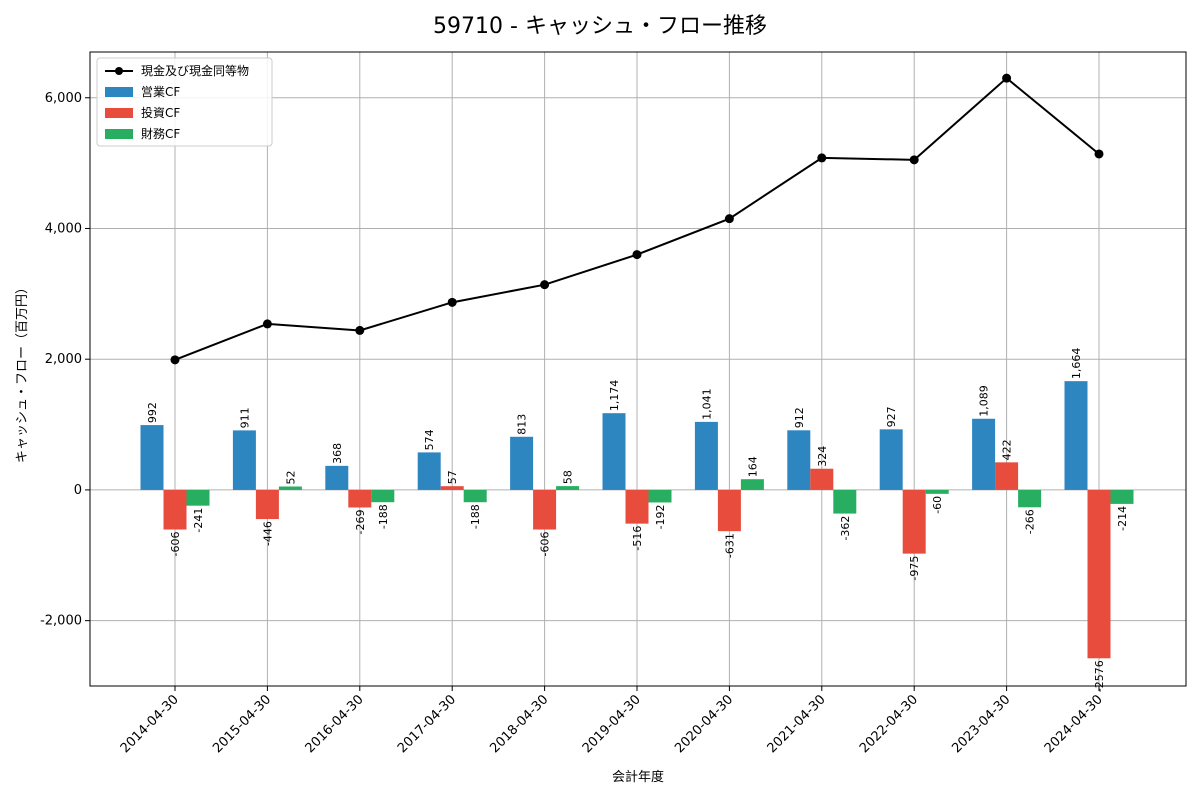 The height and width of the screenshot is (800, 1200). What do you see at coordinates (984, 401) in the screenshot?
I see `bar-value-label: 1,089` at bounding box center [984, 401].